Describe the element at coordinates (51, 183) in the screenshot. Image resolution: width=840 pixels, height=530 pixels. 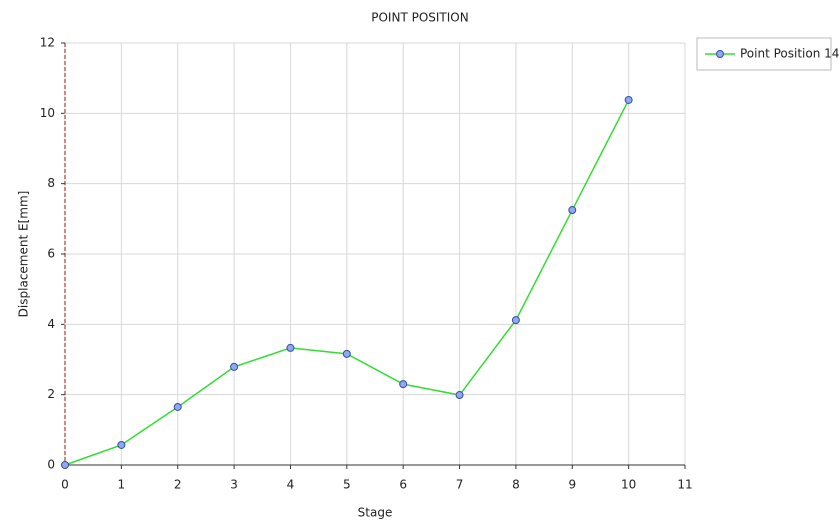
I see `y-tick-label: 8` at that location.